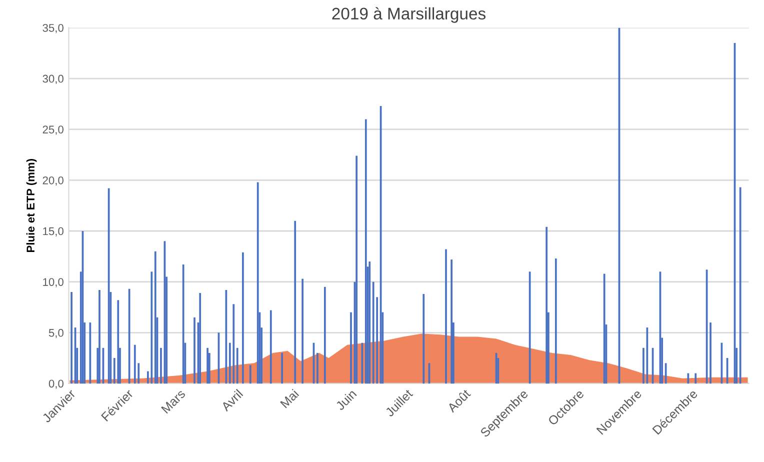 The width and height of the screenshot is (764, 462). What do you see at coordinates (56, 384) in the screenshot?
I see `y-tick-label: 0,0` at bounding box center [56, 384].